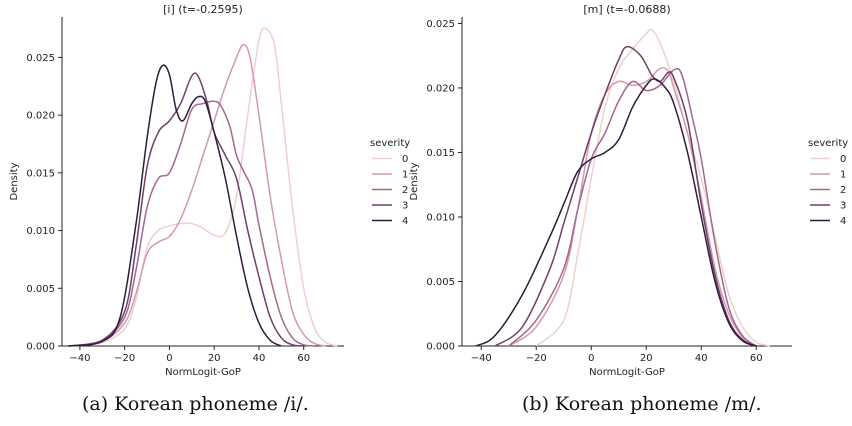 This screenshot has width=852, height=426. Describe the element at coordinates (642, 404) in the screenshot. I see `caption-b: (b) Korean phoneme /m/.` at that location.